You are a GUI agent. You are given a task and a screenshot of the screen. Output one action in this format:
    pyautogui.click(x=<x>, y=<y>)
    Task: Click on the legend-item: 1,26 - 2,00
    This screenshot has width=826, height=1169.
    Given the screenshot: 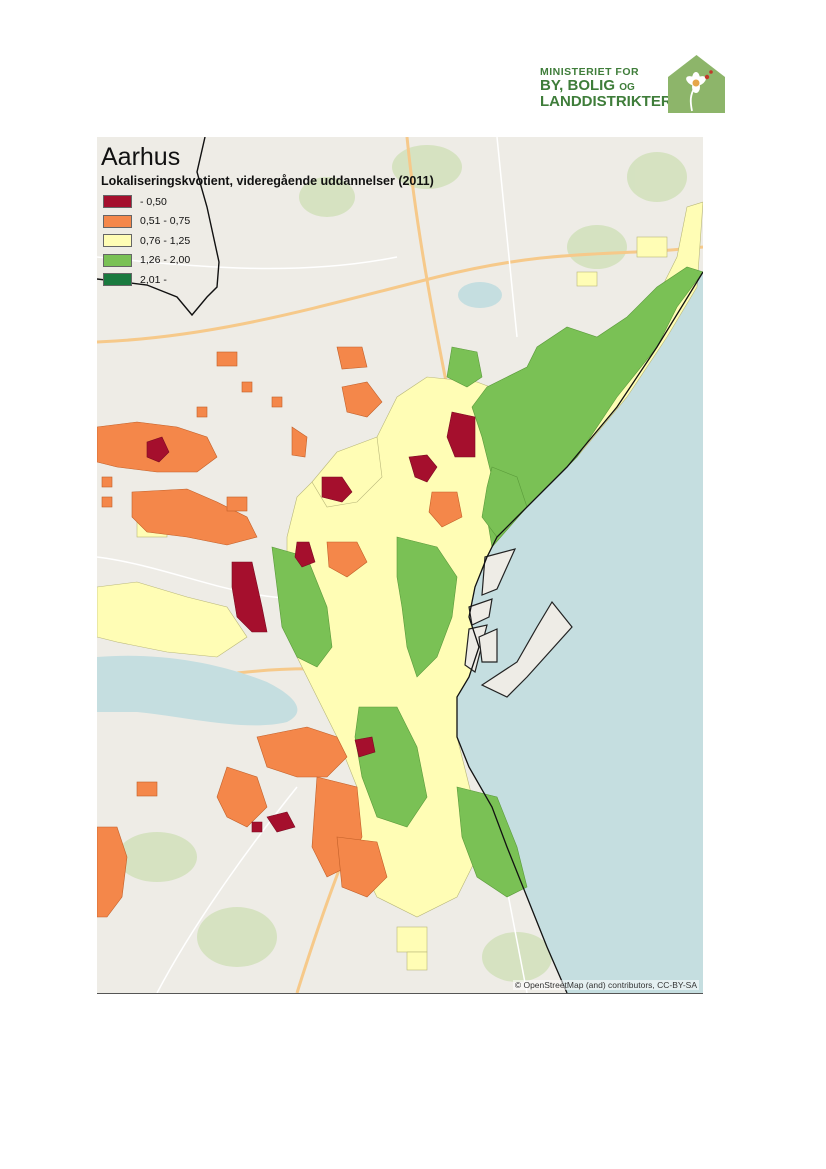 What is the action you would take?
    pyautogui.click(x=146, y=261)
    